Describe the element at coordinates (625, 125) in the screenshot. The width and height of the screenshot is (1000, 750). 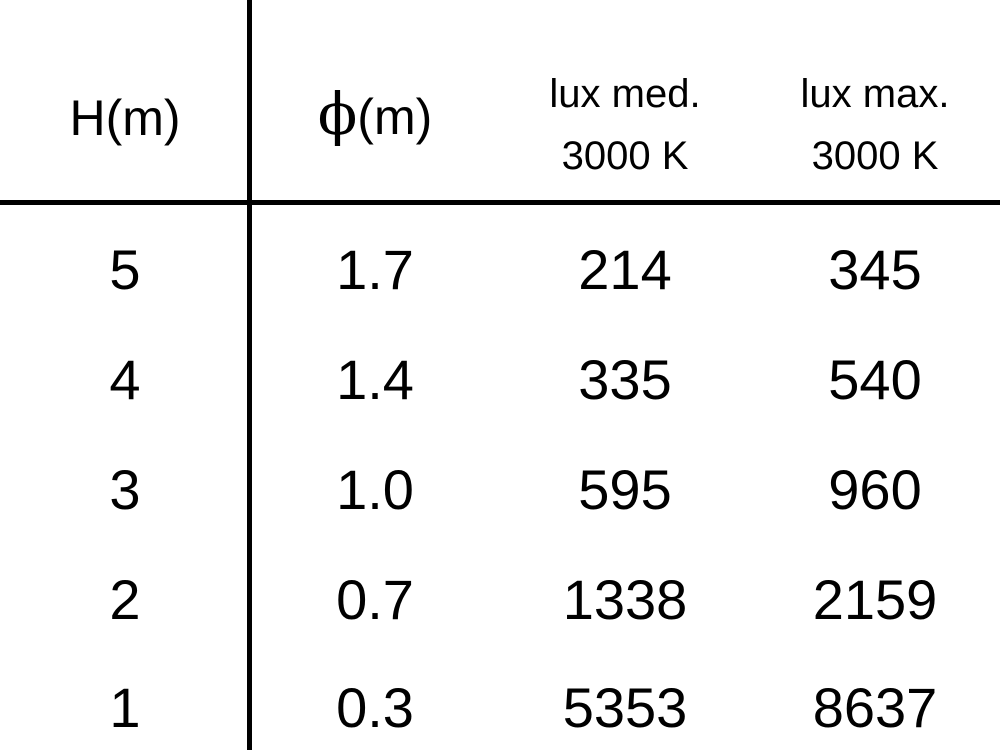
I see `header-lux-med: lux med. 3000 K` at that location.